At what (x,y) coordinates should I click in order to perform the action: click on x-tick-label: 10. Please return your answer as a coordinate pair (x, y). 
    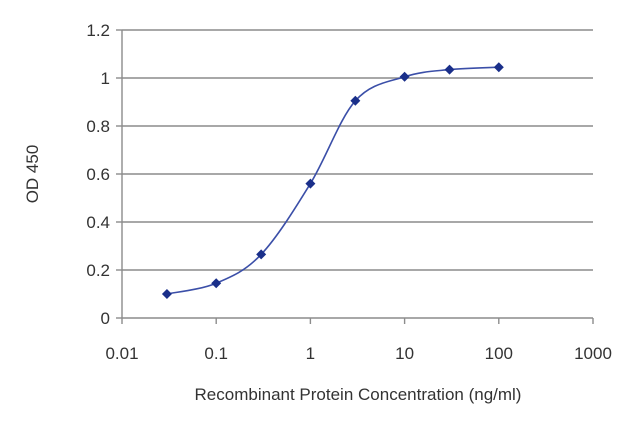
    Looking at the image, I should click on (404, 353).